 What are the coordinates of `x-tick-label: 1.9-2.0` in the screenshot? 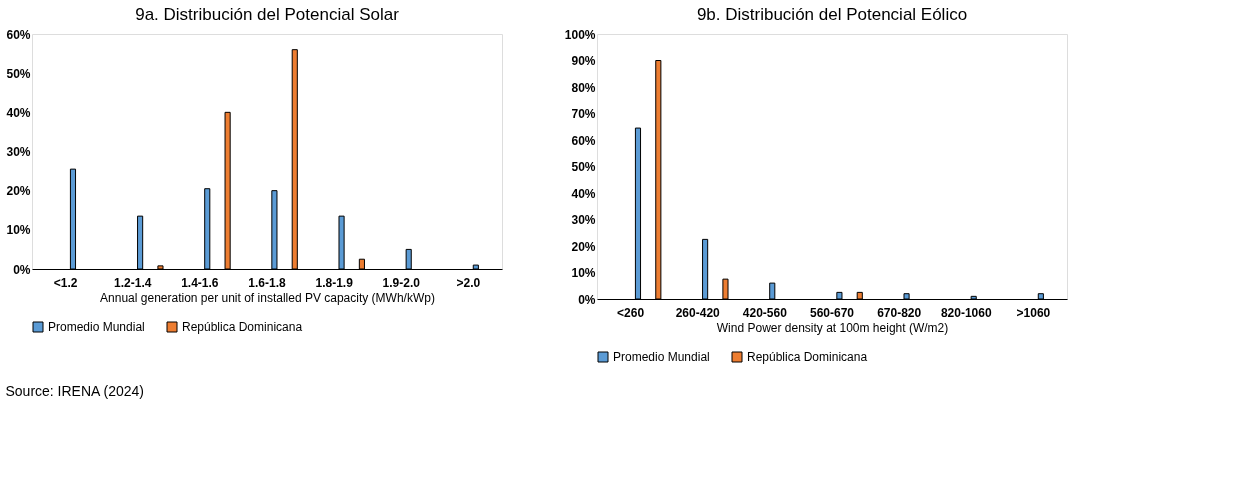 It's located at (401, 282).